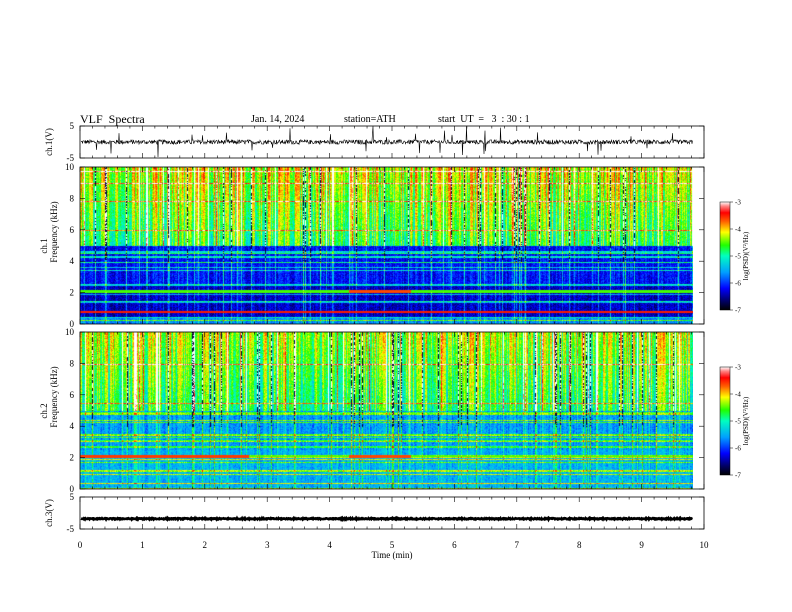 The height and width of the screenshot is (612, 792). I want to click on x-tick-label: 6, so click(454, 545).